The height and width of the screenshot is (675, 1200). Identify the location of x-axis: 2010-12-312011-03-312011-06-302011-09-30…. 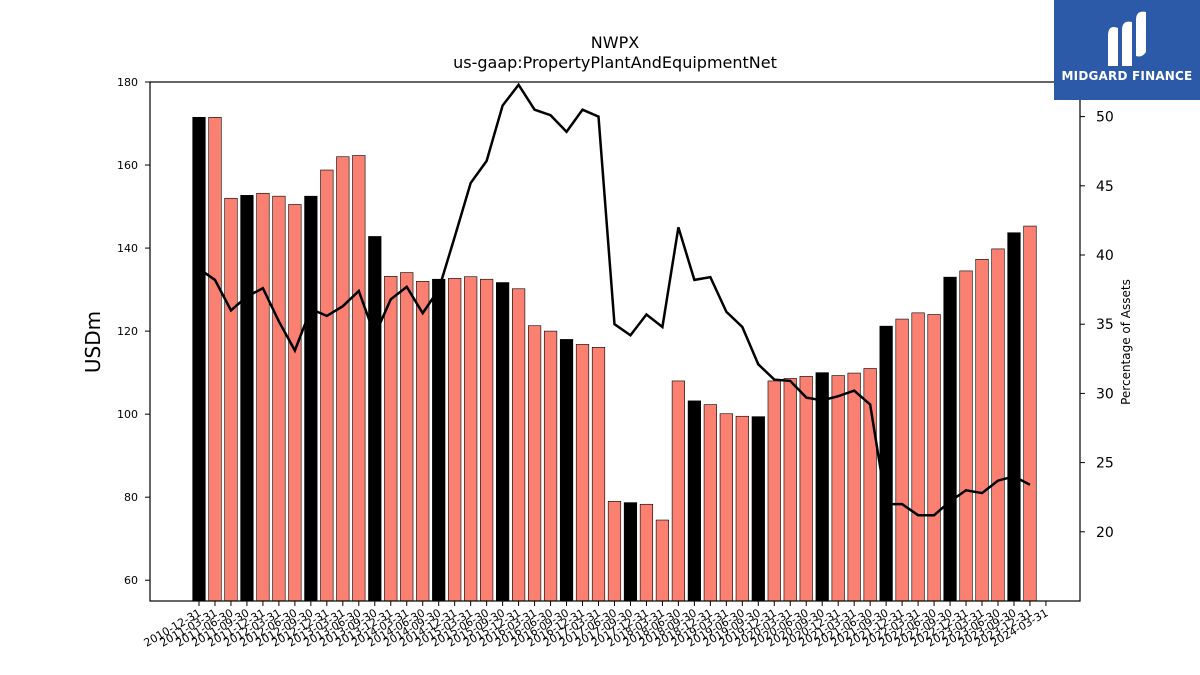
(596, 625).